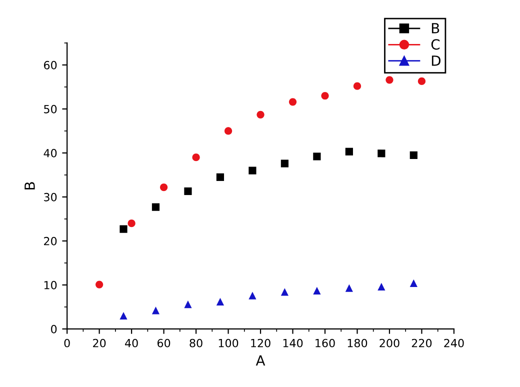  Describe the element at coordinates (50, 285) in the screenshot. I see `y-tick-label: 10` at that location.